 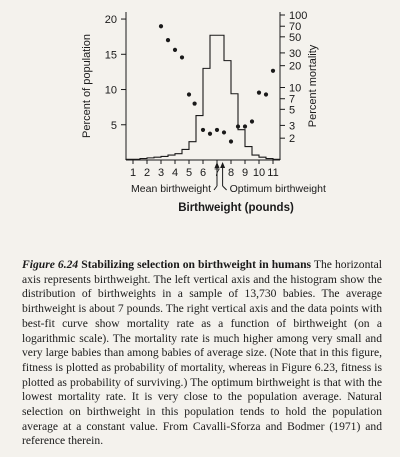 What do you see at coordinates (278, 189) in the screenshot?
I see `annotation-optimum-birthweight: Optimum birthweight` at bounding box center [278, 189].